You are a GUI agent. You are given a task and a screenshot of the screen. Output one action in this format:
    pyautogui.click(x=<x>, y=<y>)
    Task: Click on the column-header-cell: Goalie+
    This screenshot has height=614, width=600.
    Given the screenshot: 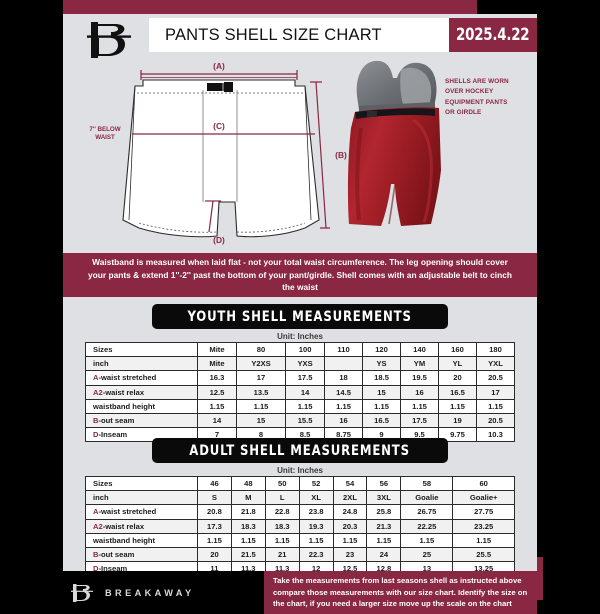 What is the action you would take?
    pyautogui.click(x=483, y=498)
    